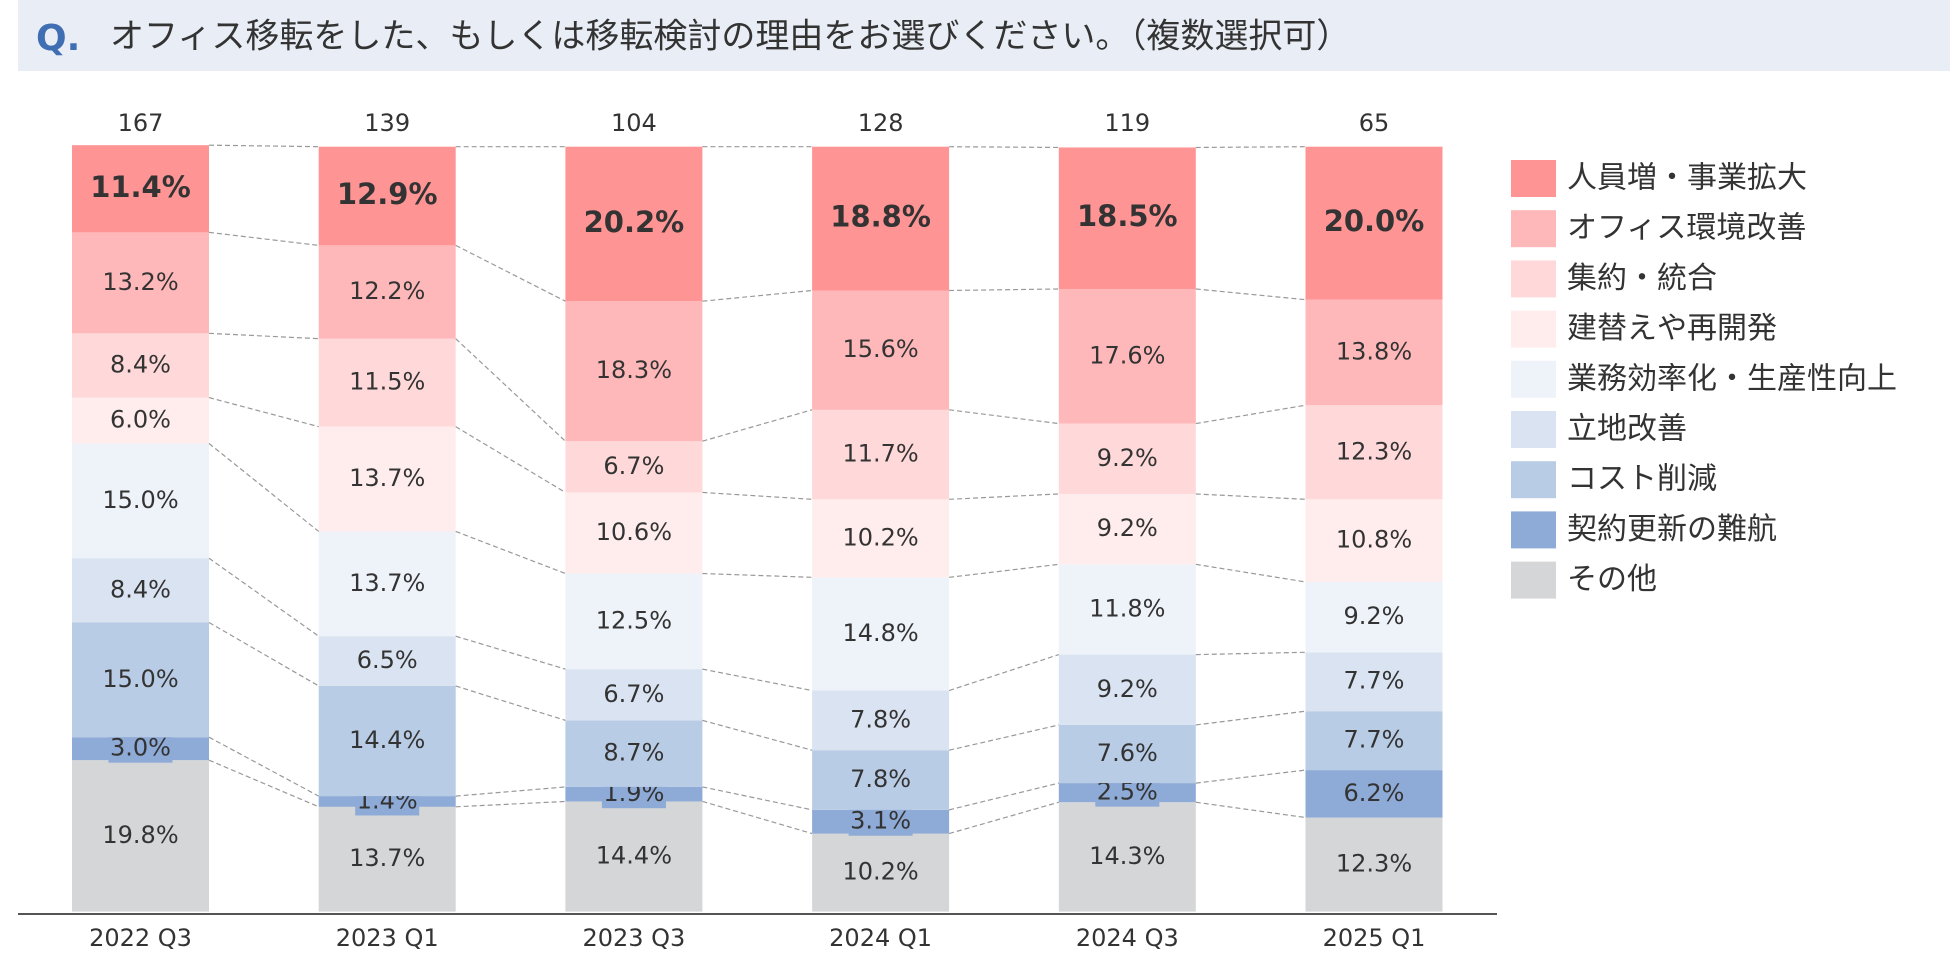 This screenshot has width=1950, height=976. Describe the element at coordinates (58, 38) in the screenshot. I see `title-prefix: Q.` at that location.